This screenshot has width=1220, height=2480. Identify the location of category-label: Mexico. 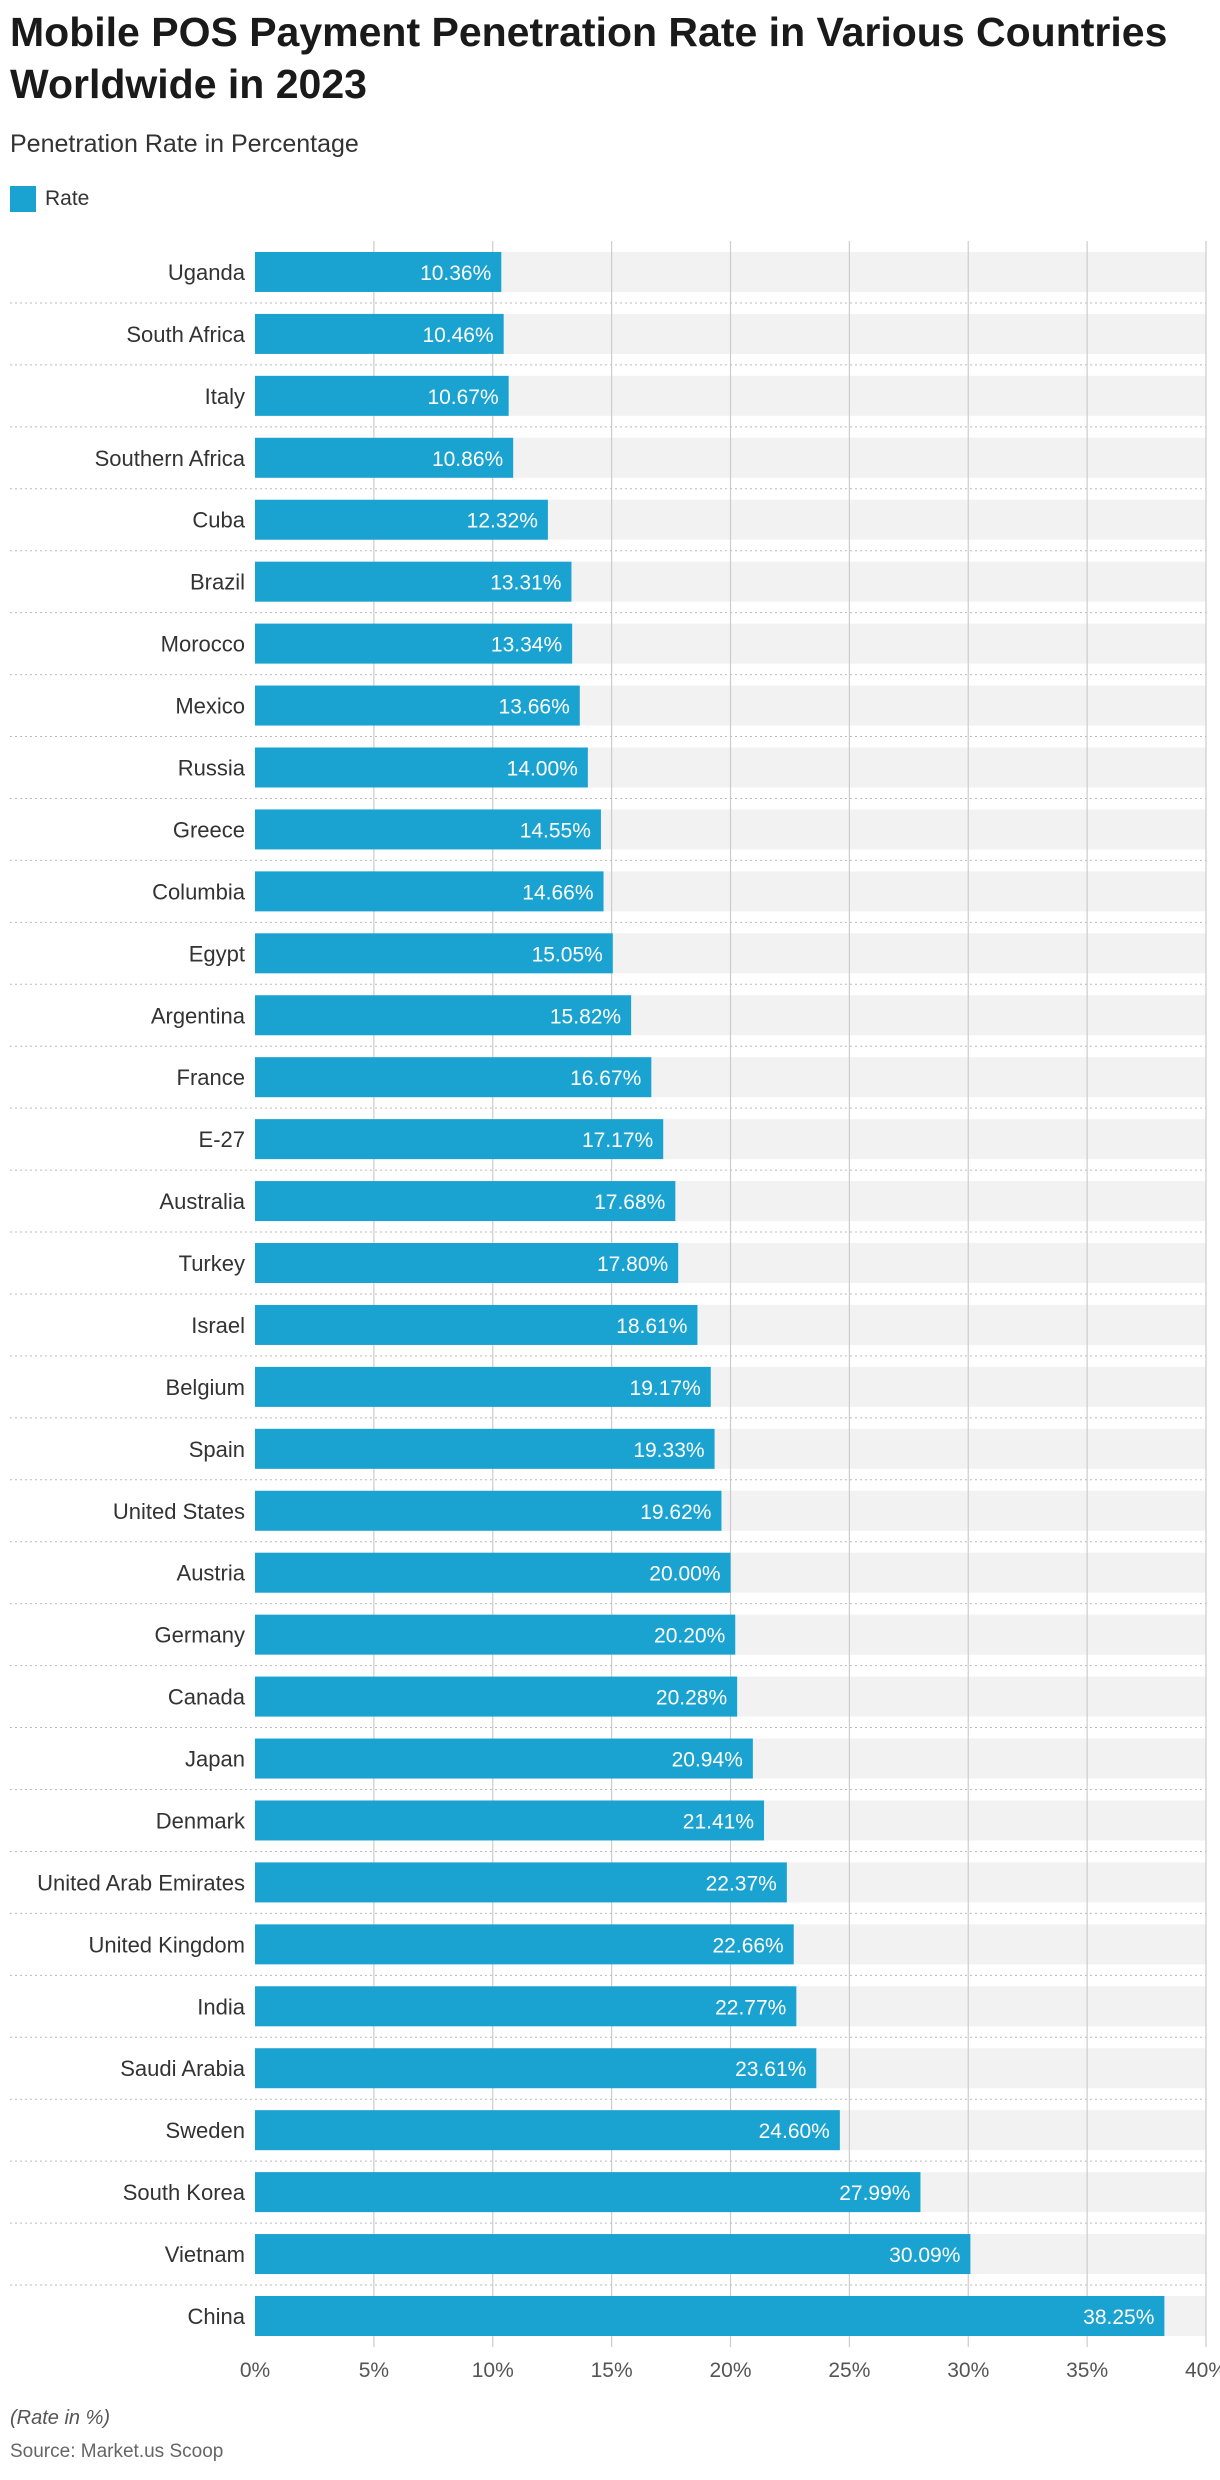
(210, 706).